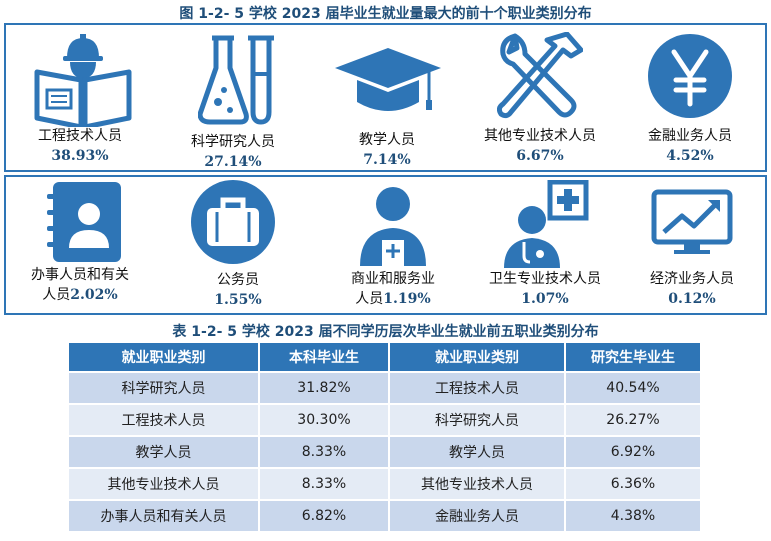  Describe the element at coordinates (690, 76) in the screenshot. I see `yen-coin-icon` at that location.